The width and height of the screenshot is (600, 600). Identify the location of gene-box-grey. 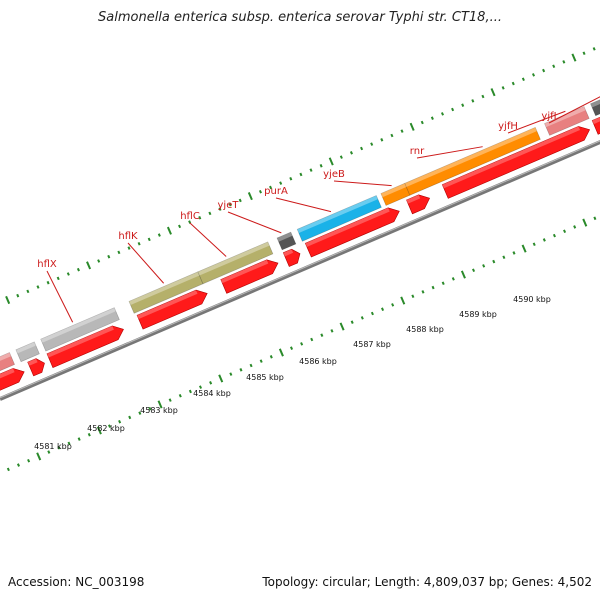
(80, 329).